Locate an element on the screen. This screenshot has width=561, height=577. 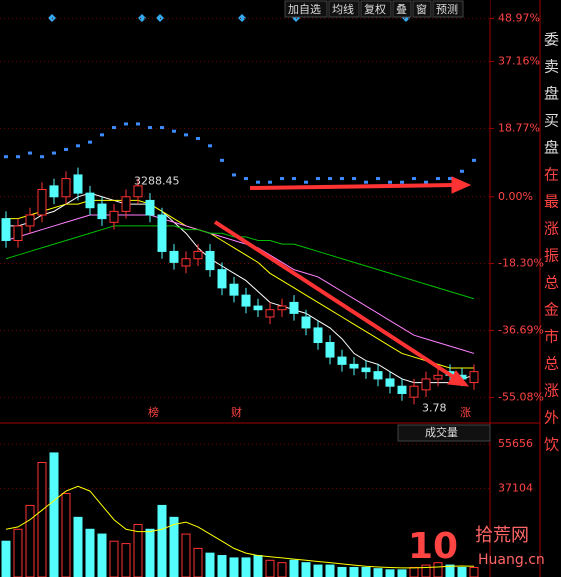
toolbar-button-label: 均线 is located at coordinates (343, 9).